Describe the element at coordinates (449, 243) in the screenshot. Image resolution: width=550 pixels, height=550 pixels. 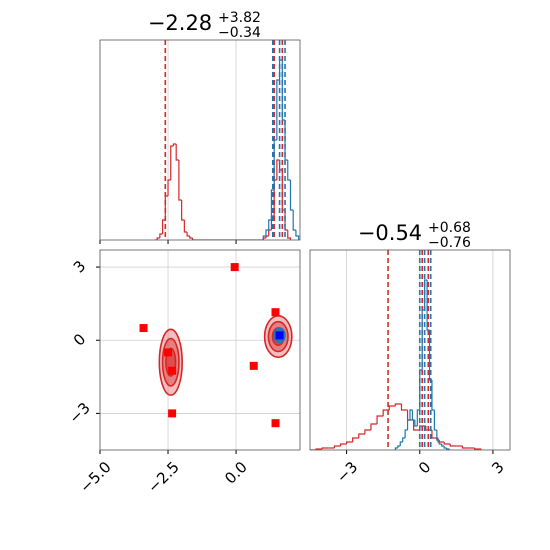
I see `title-lower: −0.76` at that location.